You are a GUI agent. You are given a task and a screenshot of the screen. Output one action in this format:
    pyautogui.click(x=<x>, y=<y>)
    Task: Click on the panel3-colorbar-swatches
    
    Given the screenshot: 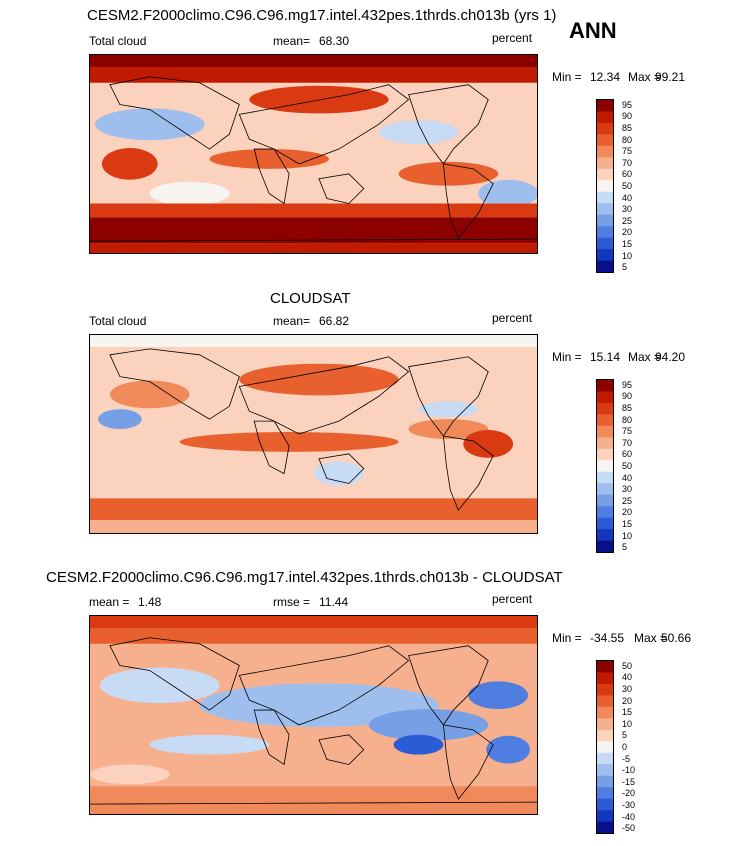 What is the action you would take?
    pyautogui.click(x=605, y=747)
    